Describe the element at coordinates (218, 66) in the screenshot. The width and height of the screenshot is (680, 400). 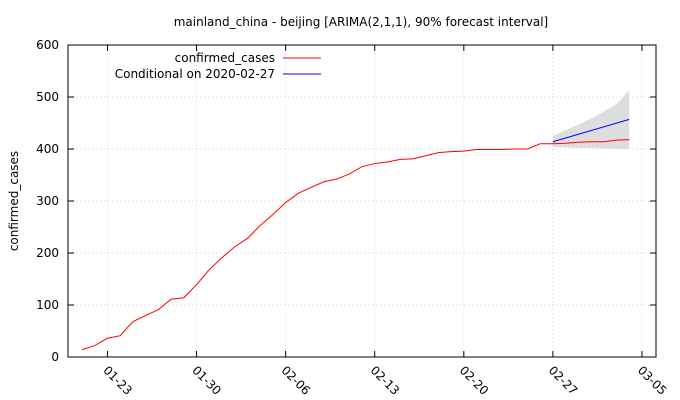
I see `legend: confirmed_cases Conditional on 2020-02-27` at that location.